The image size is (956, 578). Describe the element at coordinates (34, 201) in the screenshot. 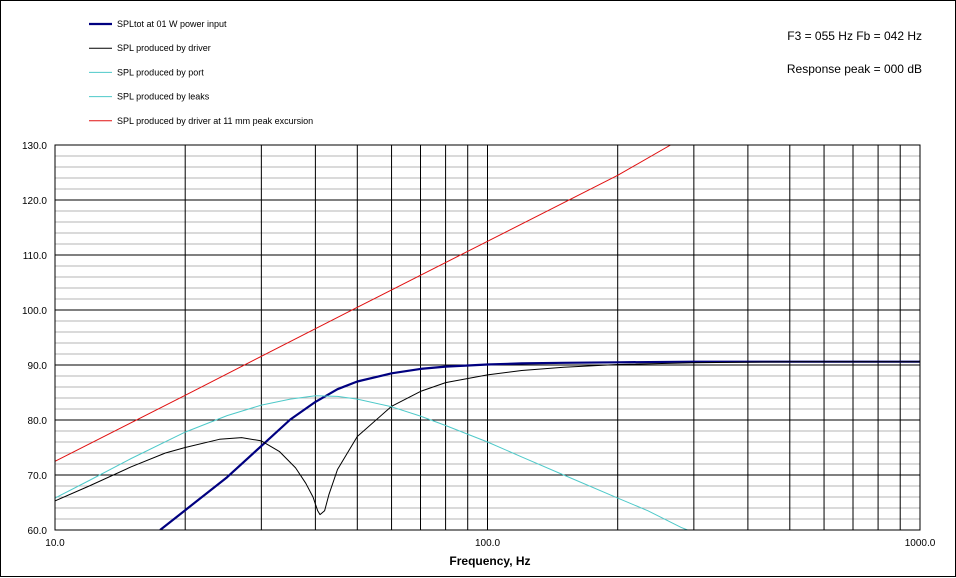

I see `y-tick-label: 120.0` at that location.